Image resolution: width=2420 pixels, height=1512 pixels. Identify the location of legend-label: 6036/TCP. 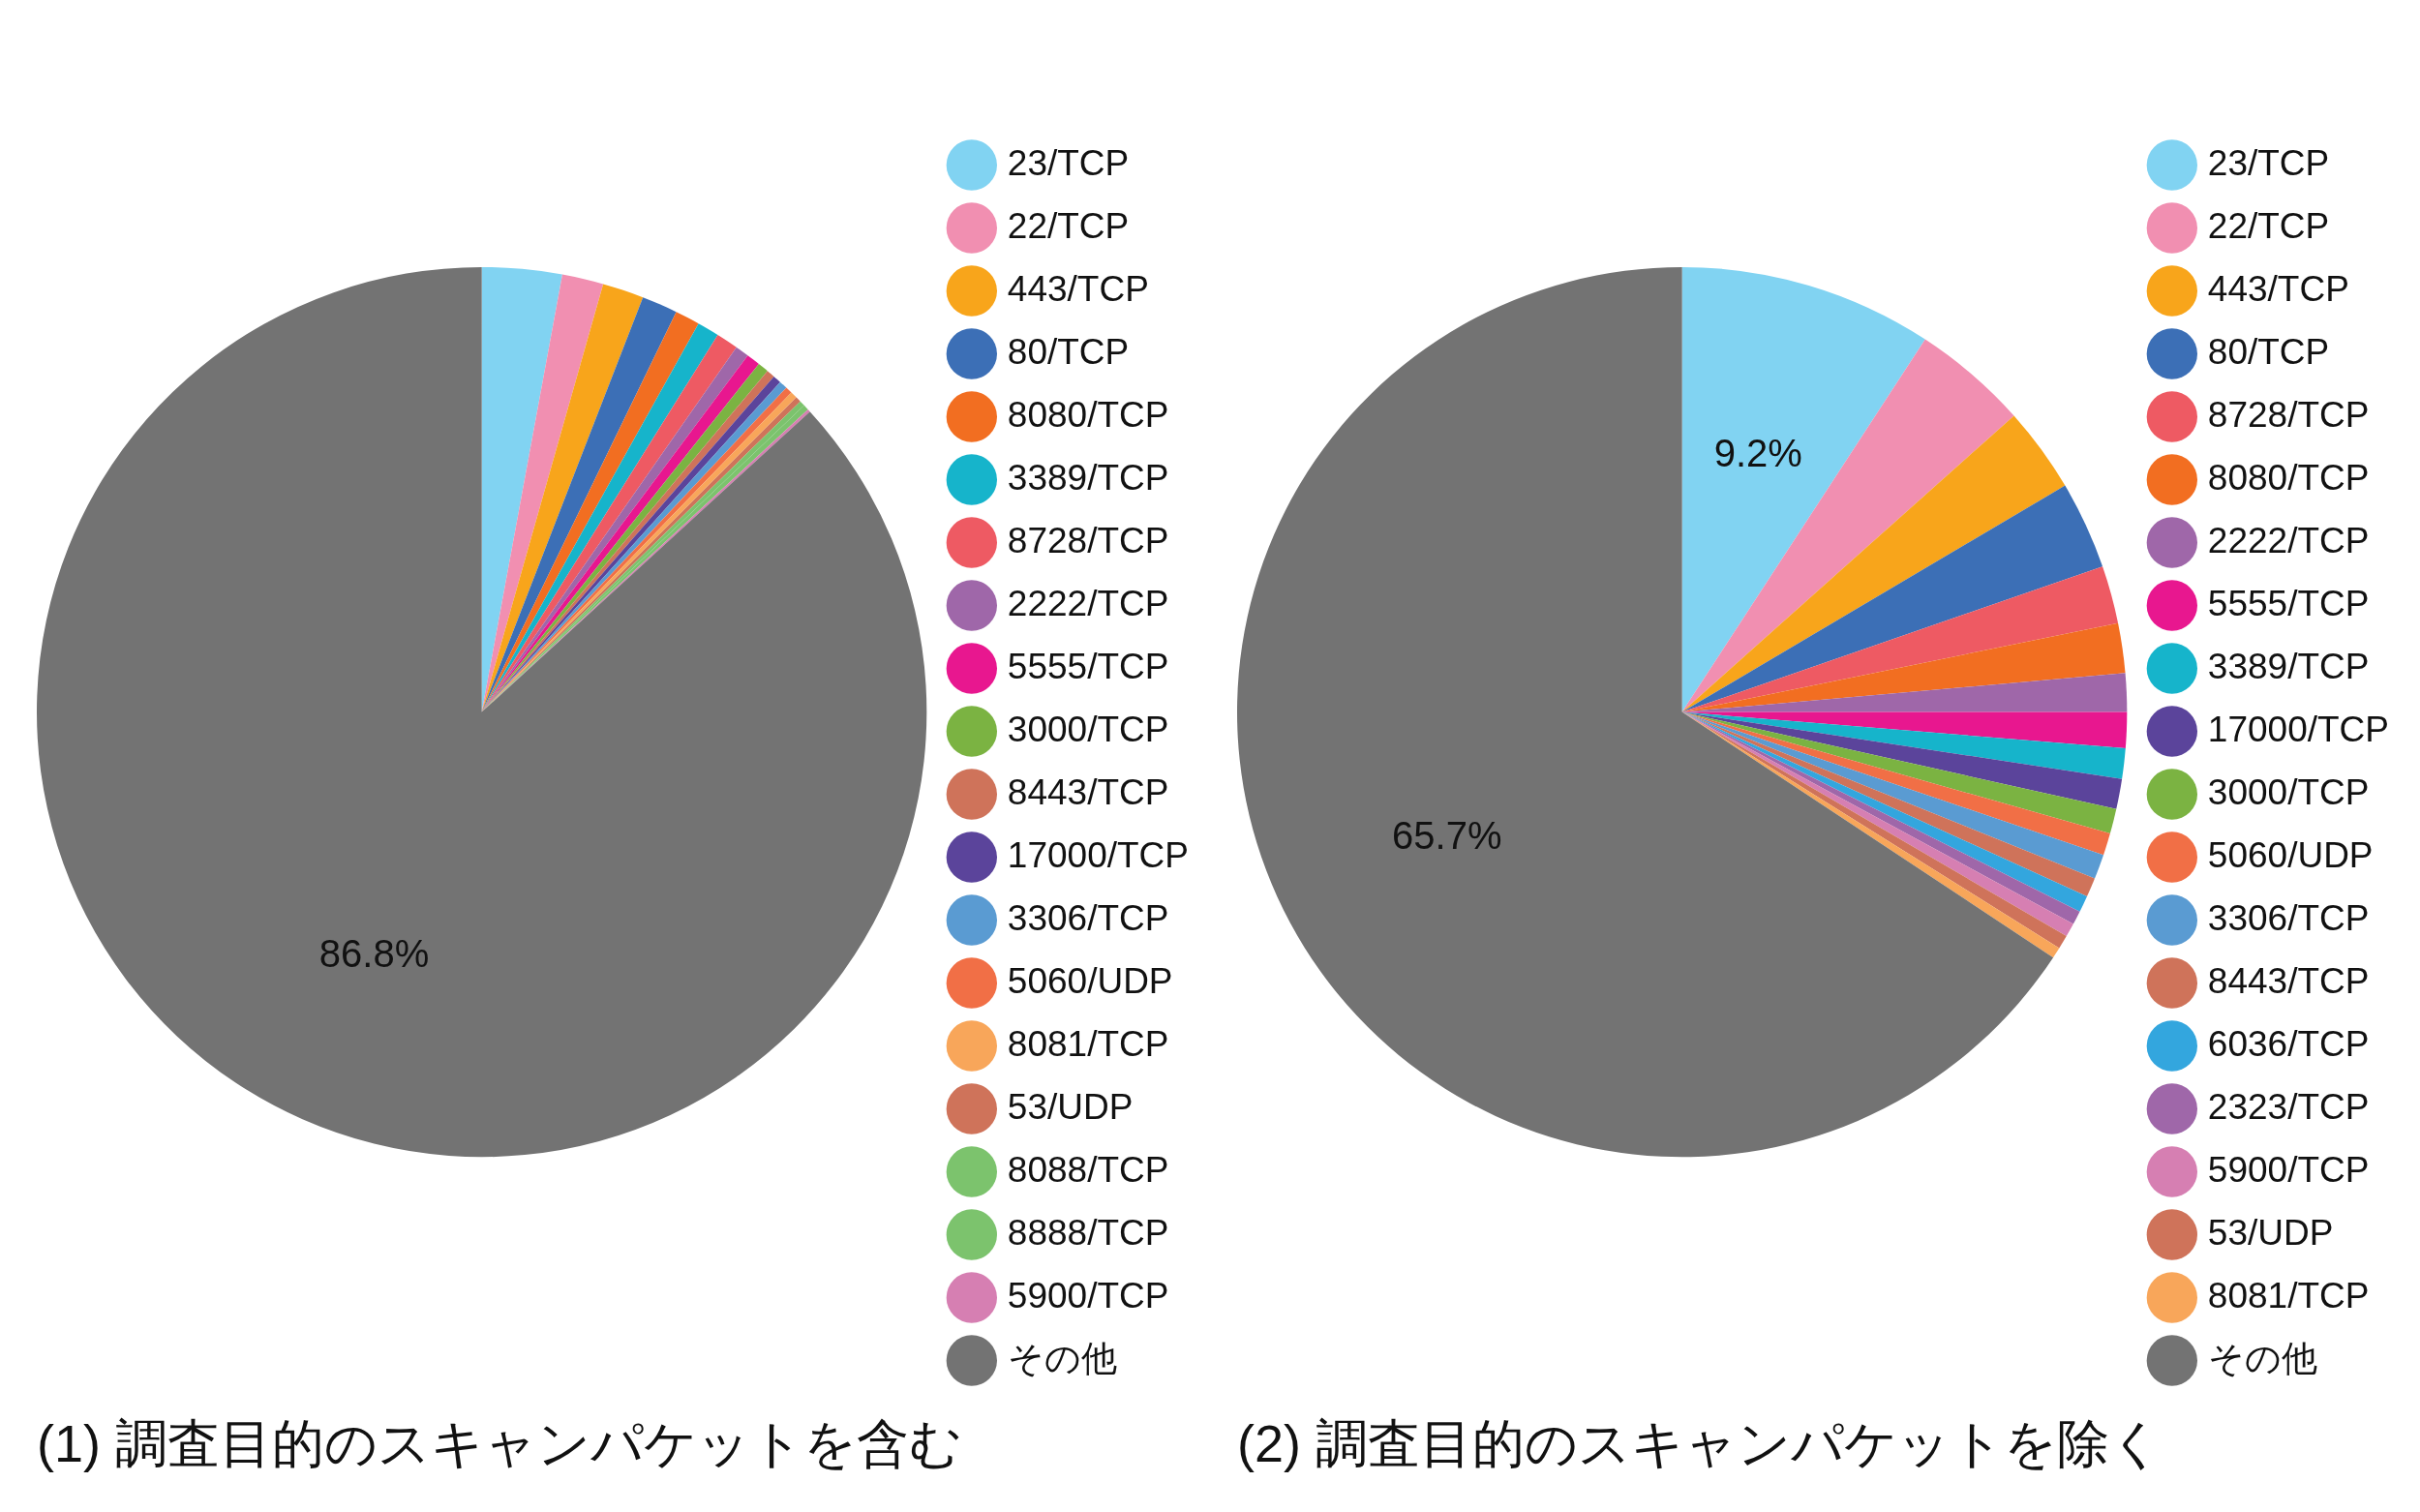
(2288, 1043).